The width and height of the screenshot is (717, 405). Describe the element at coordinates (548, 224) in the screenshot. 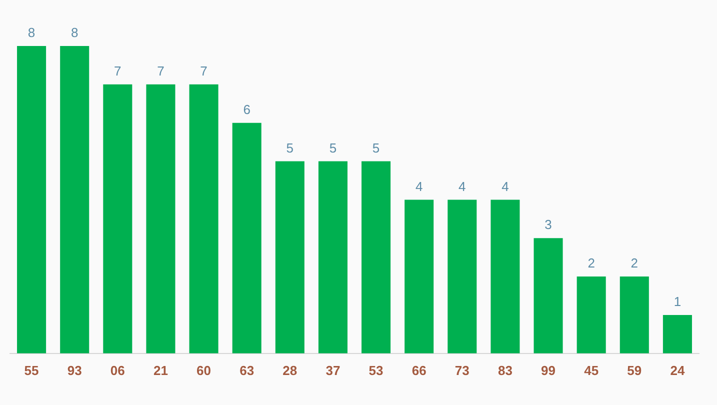

I see `data-label: 3` at that location.